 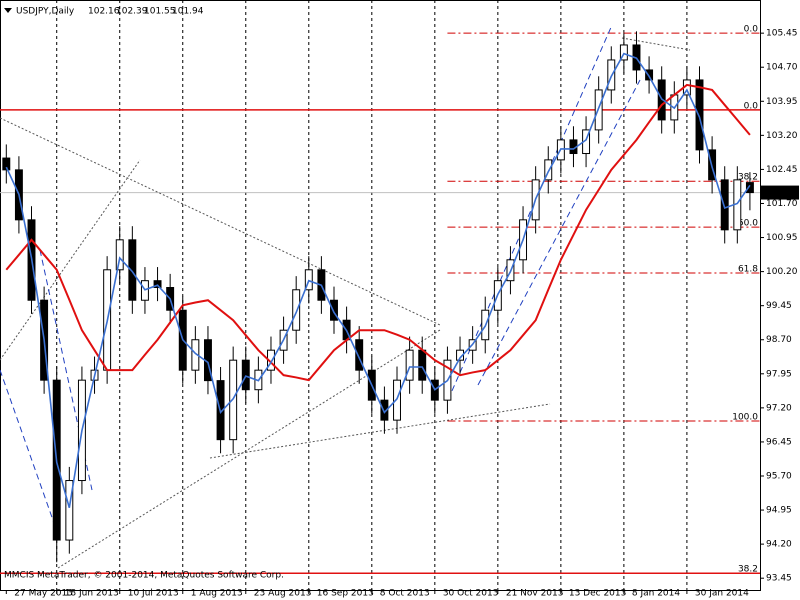 I want to click on y-tick-label: 103.20, so click(x=782, y=136).